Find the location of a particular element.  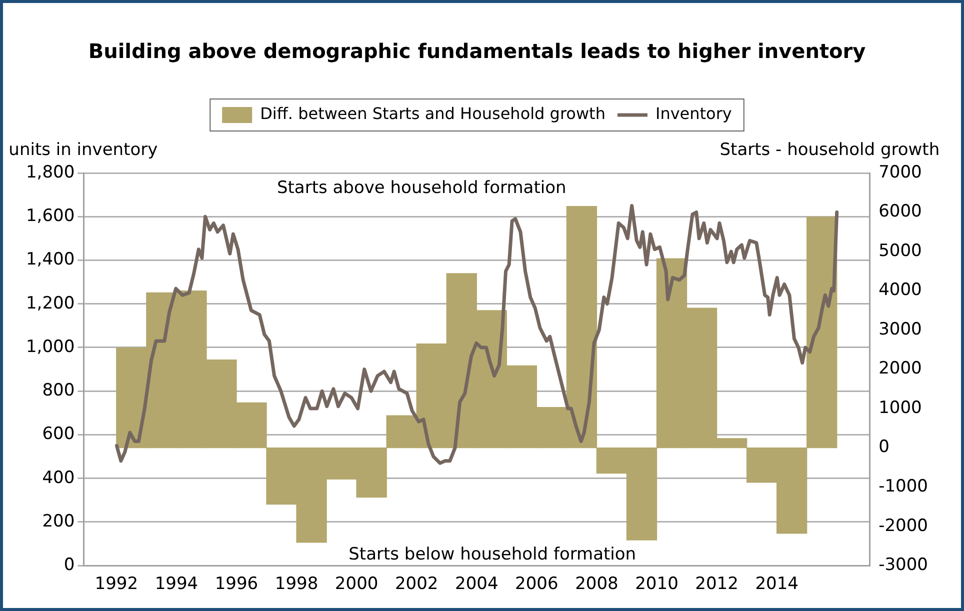

y2-tick-label: 6000 is located at coordinates (900, 212).